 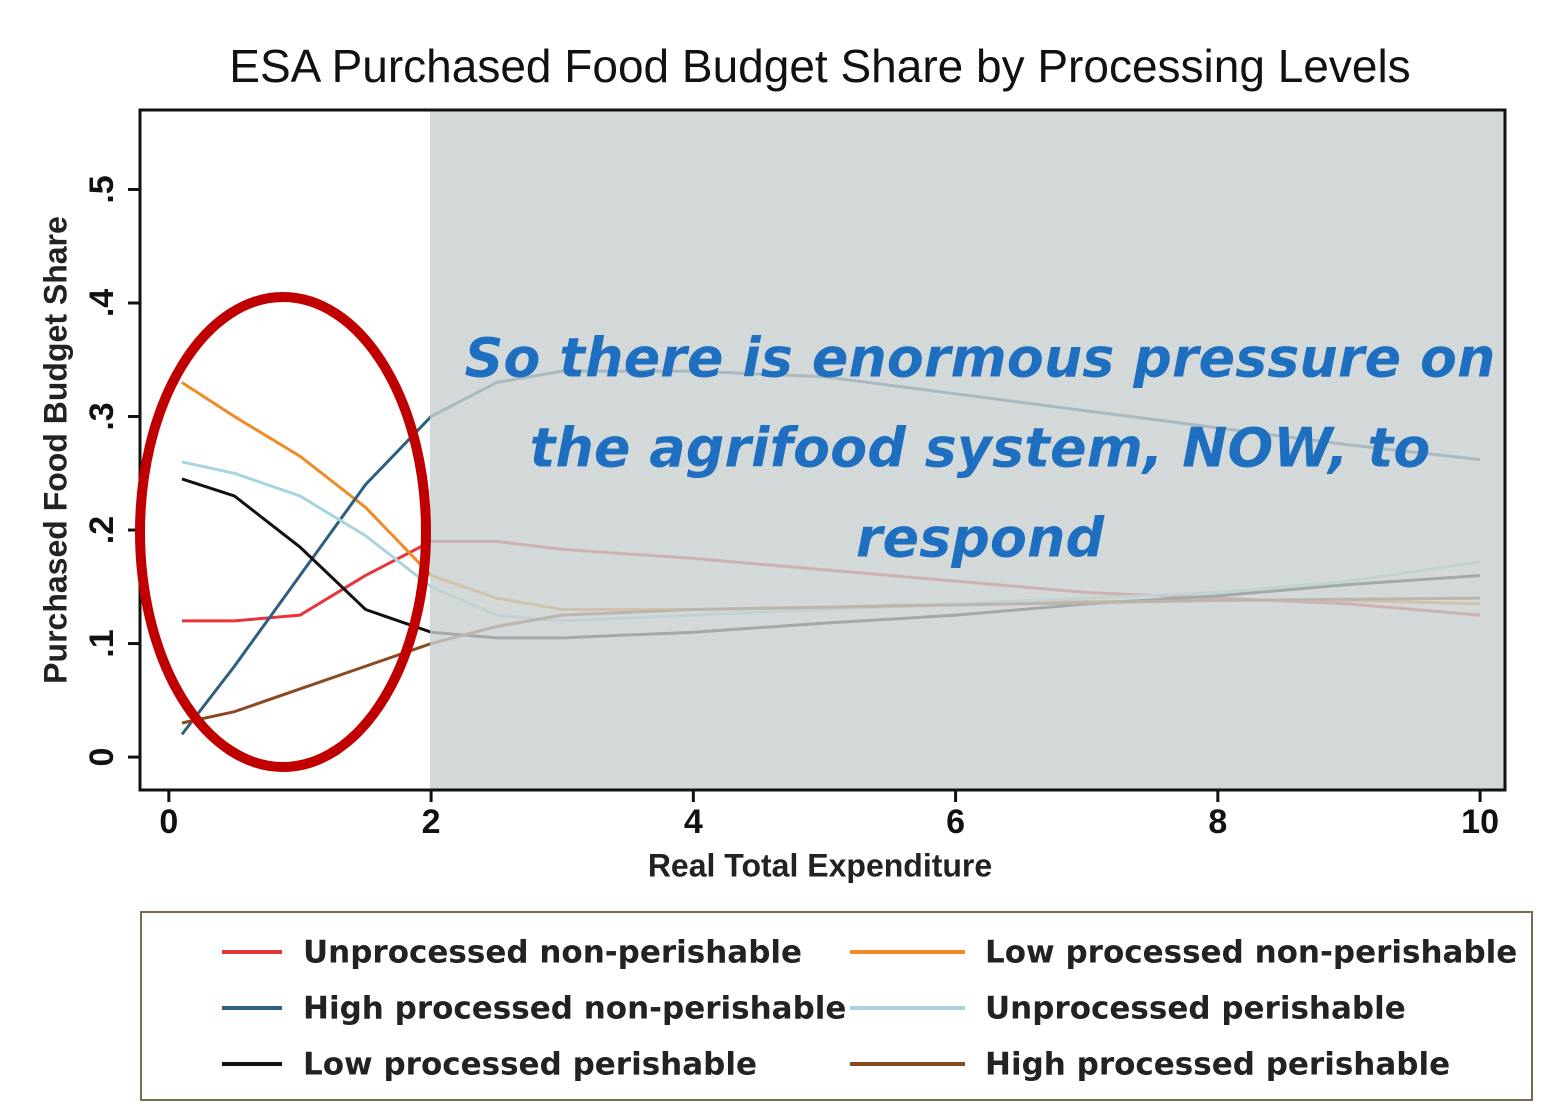 I want to click on annotation-text: respond, so click(x=981, y=538).